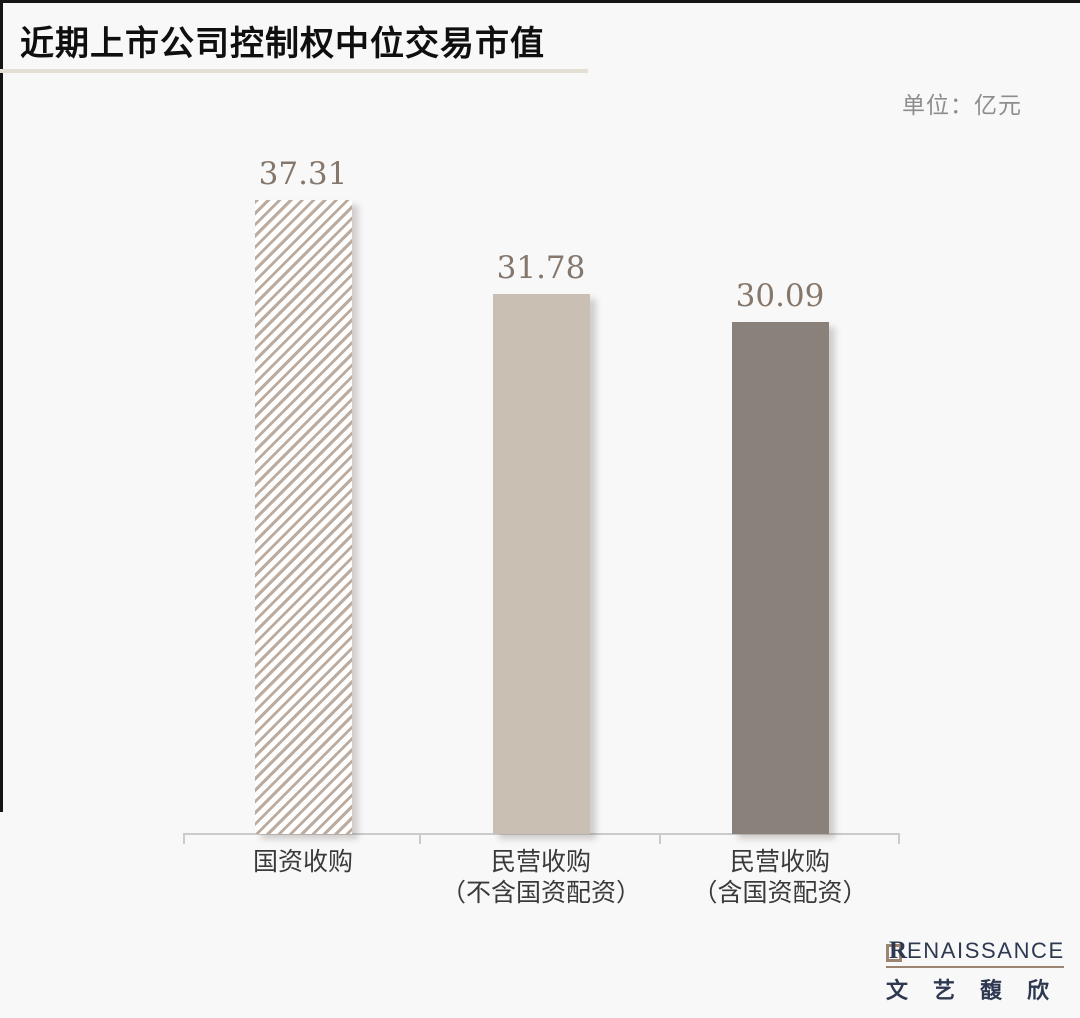 This screenshot has width=1080, height=1018. What do you see at coordinates (780, 878) in the screenshot?
I see `category-label: 民营收购 （含国资配资）` at bounding box center [780, 878].